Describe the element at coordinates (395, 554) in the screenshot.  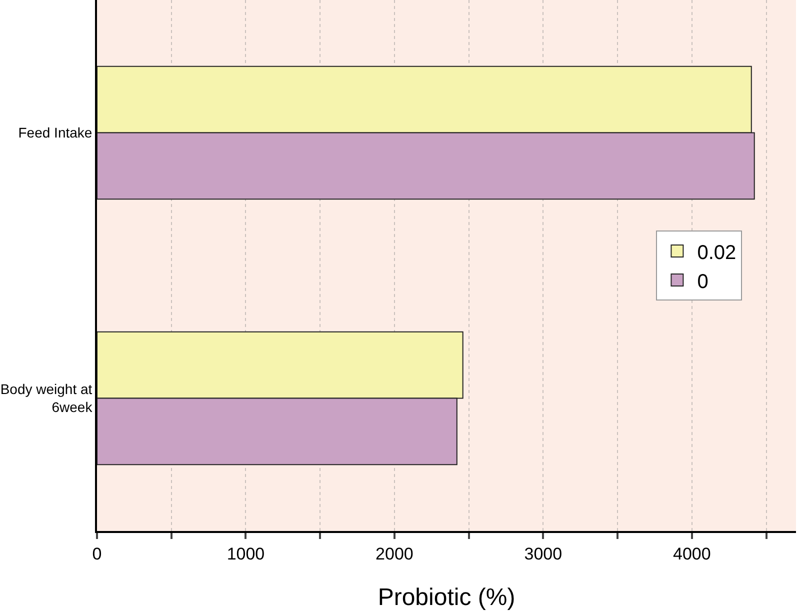
I see `x-tick-label: 2000` at that location.